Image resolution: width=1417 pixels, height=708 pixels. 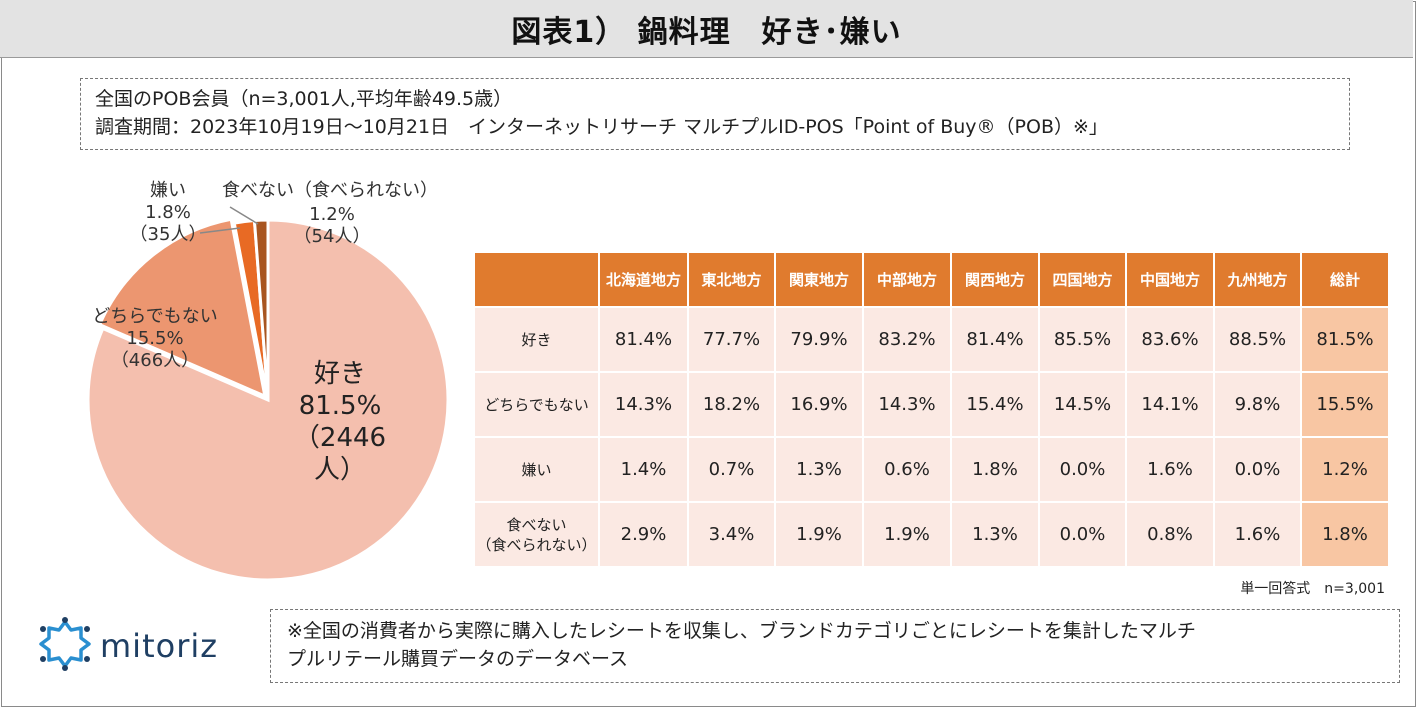 What do you see at coordinates (168, 234) in the screenshot?
I see `pie-label-dislike-count: （35人）` at bounding box center [168, 234].